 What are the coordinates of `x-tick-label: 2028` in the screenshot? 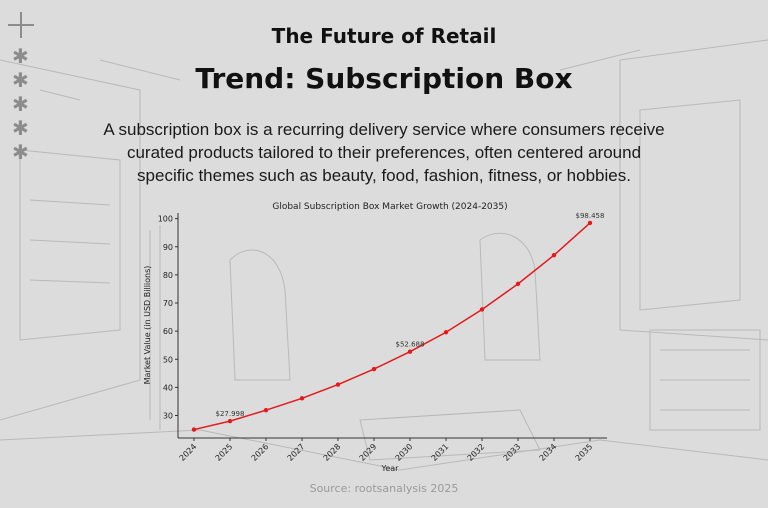 It's located at (332, 452).